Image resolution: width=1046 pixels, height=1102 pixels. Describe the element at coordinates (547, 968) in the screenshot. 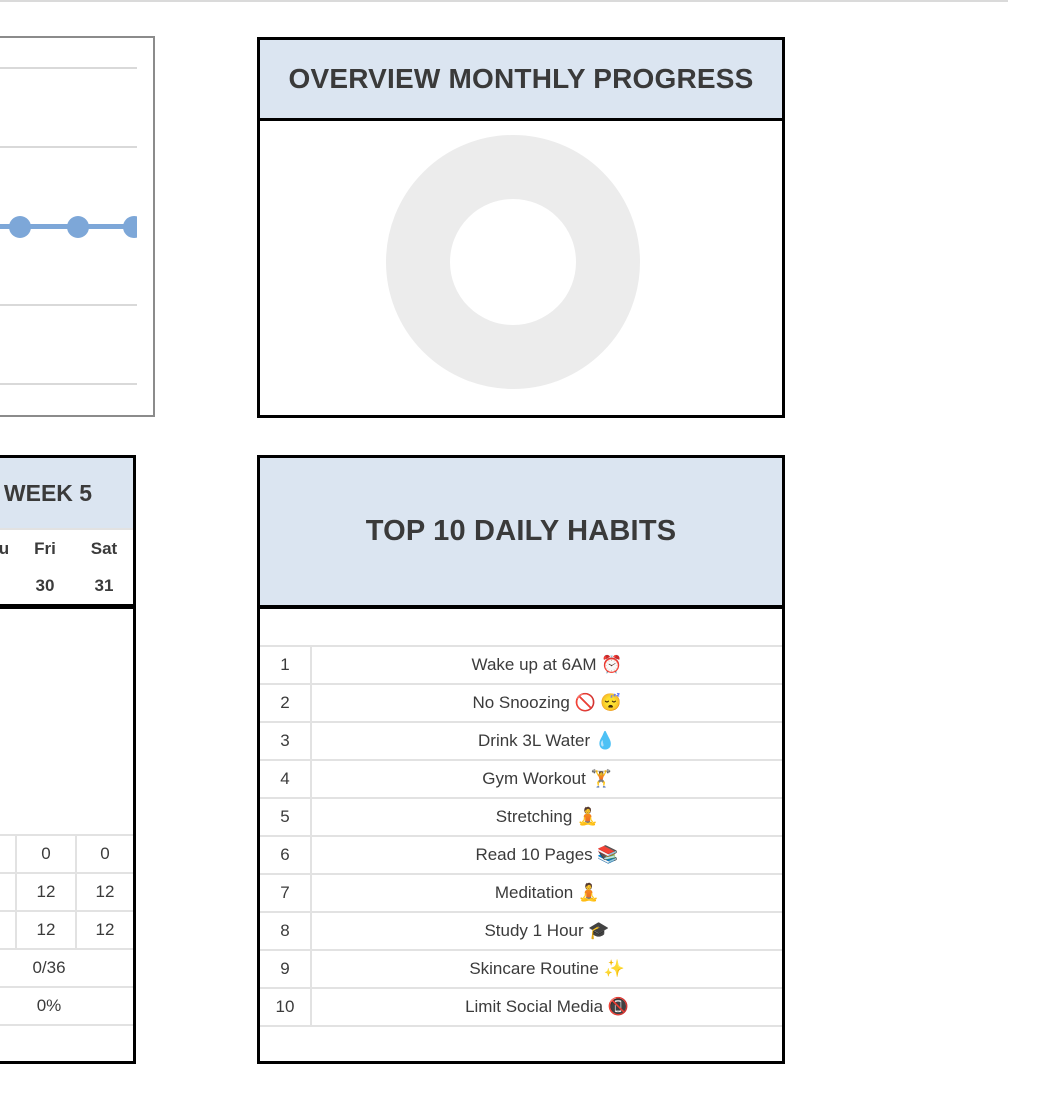

I see `habit-cell: Skincare Routine ✨` at that location.